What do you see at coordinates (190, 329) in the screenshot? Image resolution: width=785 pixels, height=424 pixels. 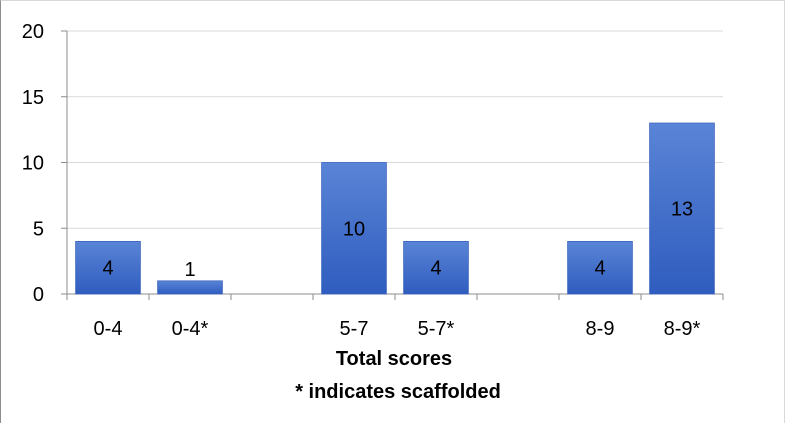 I see `x-tick-label: 0-4*` at bounding box center [190, 329].